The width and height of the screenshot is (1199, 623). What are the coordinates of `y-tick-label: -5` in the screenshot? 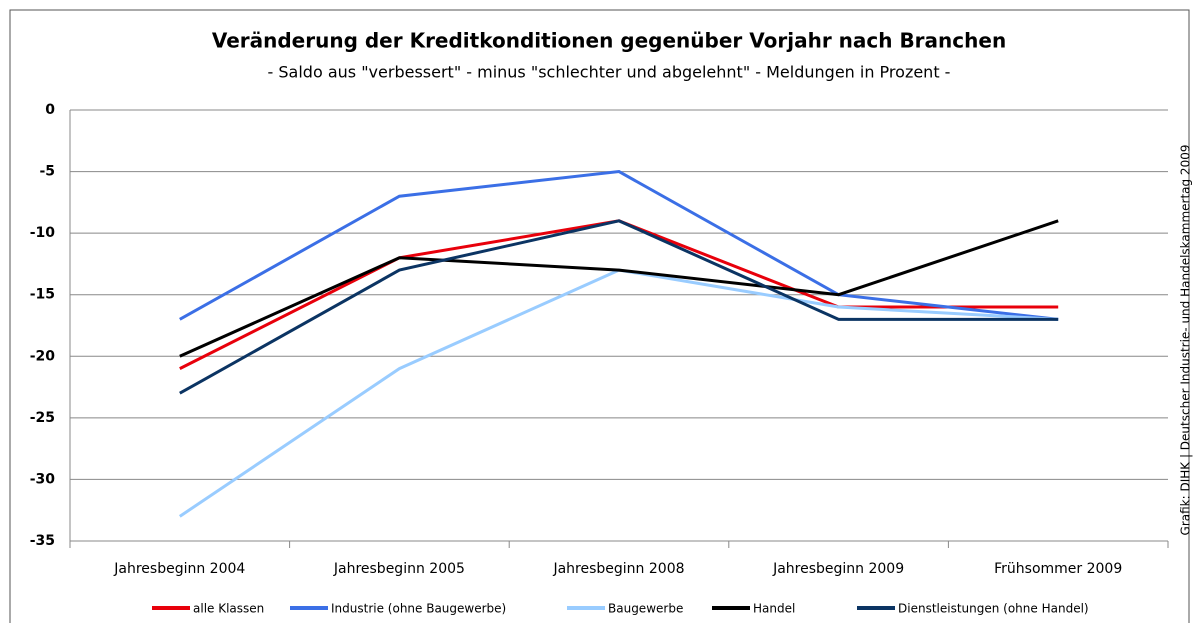 It's located at (47, 172).